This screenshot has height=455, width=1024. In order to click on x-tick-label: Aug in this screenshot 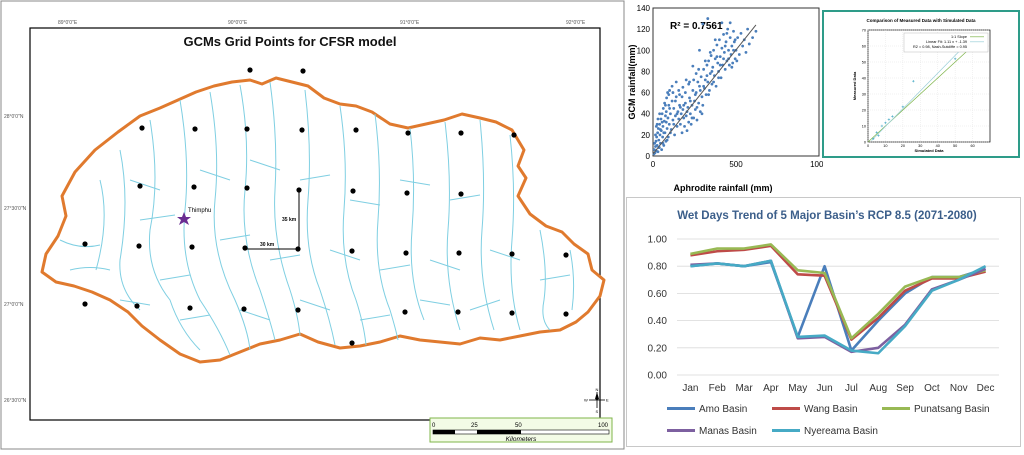, I will do `click(878, 388)`.